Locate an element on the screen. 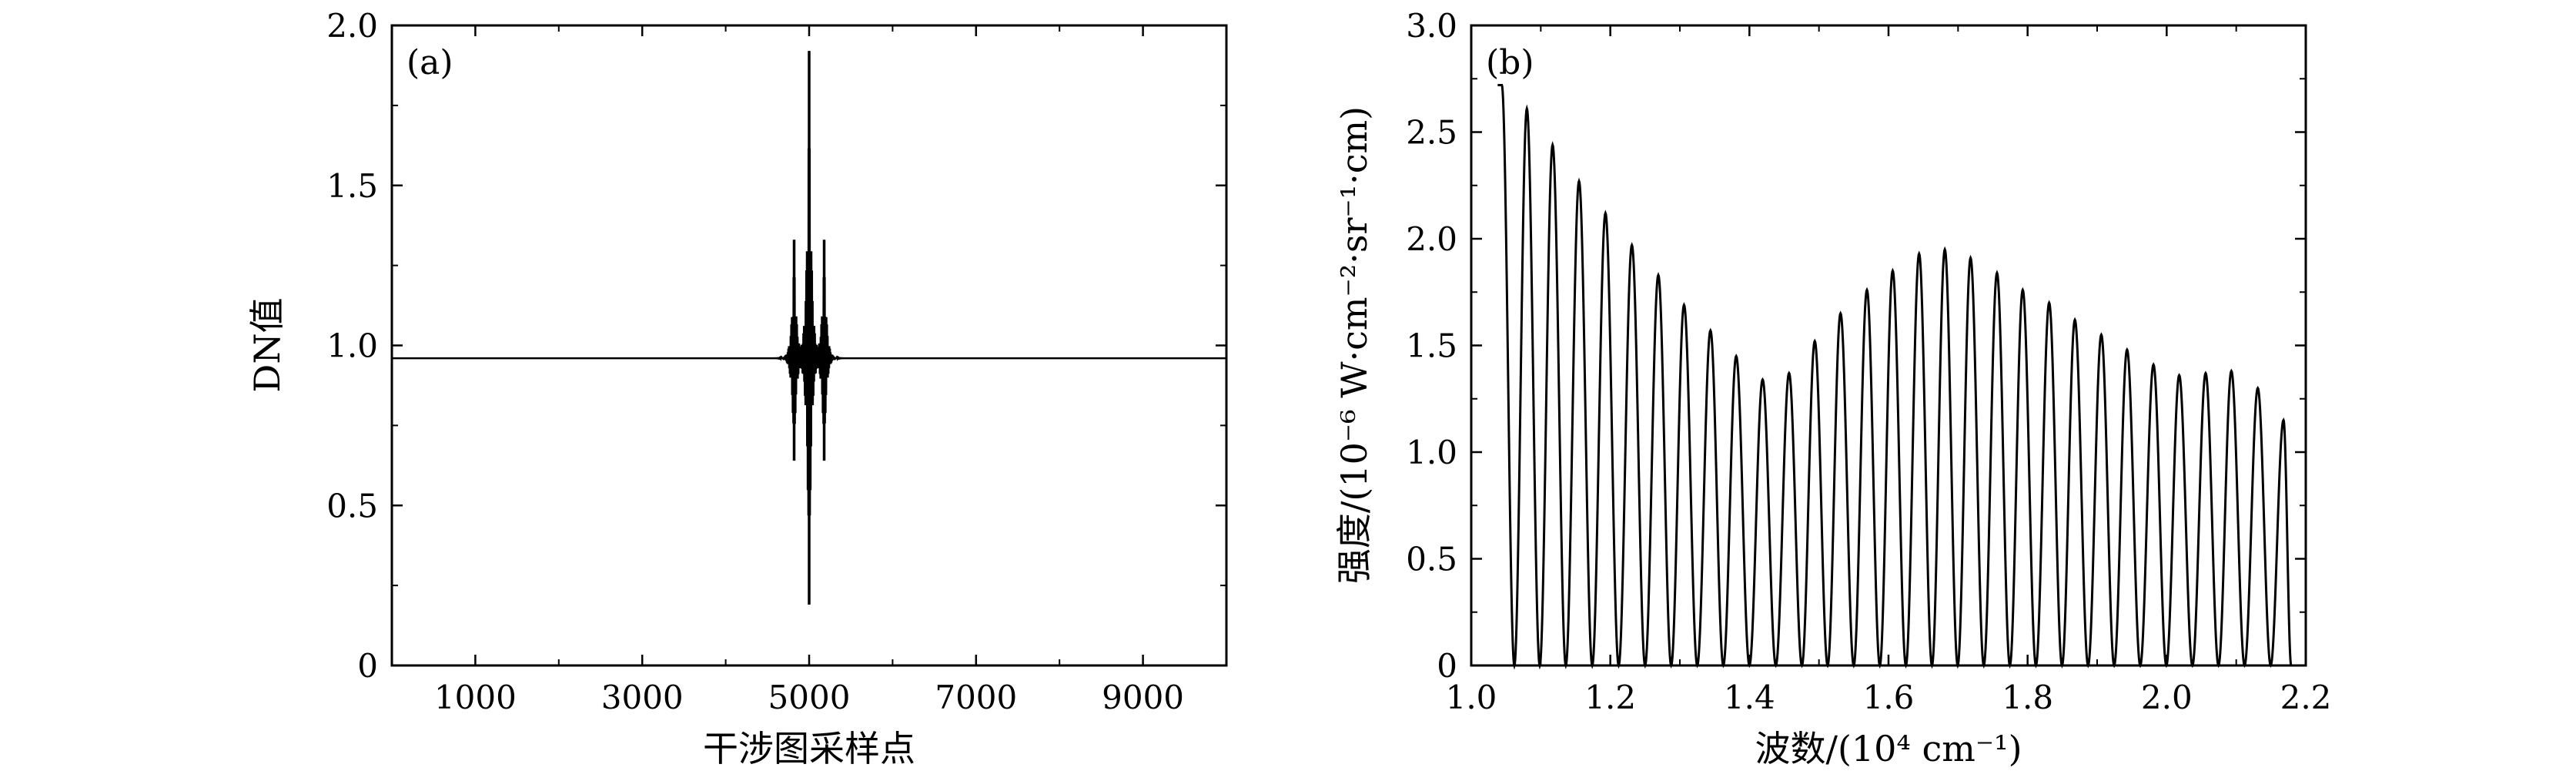 Image resolution: width=2576 pixels, height=781 pixels. b-x-axis-label: 波数/(10⁴ cm⁻¹) is located at coordinates (1889, 749).